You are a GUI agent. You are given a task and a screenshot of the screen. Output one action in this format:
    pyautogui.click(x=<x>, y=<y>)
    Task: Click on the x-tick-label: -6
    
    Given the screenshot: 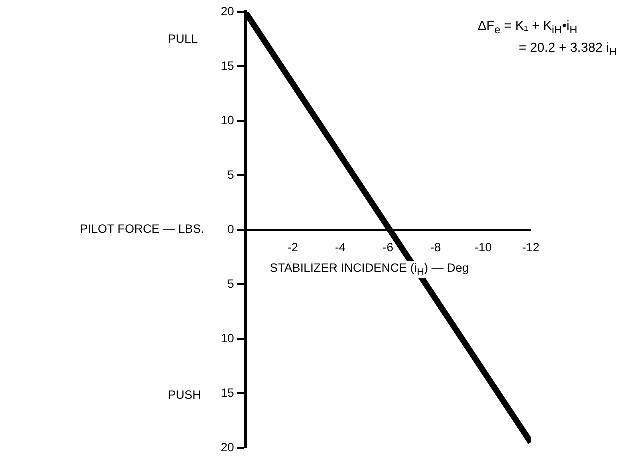 What is the action you would take?
    pyautogui.click(x=388, y=247)
    